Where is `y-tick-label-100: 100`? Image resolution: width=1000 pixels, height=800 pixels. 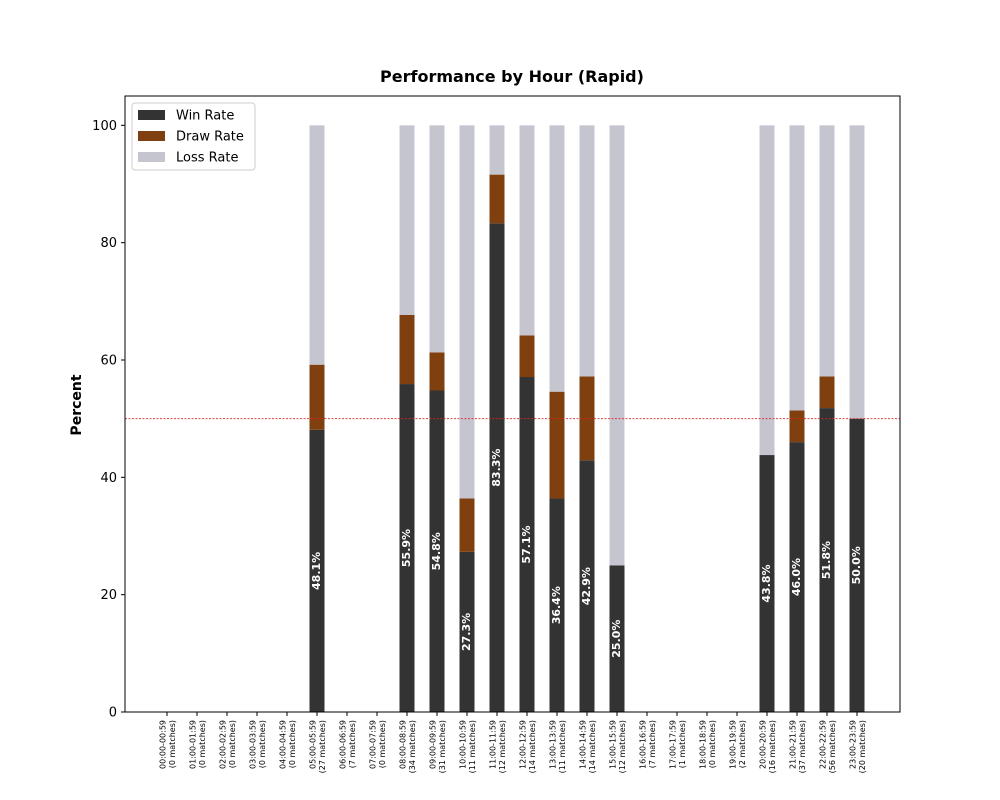
y-tick-label-100: 100 is located at coordinates (104, 126).